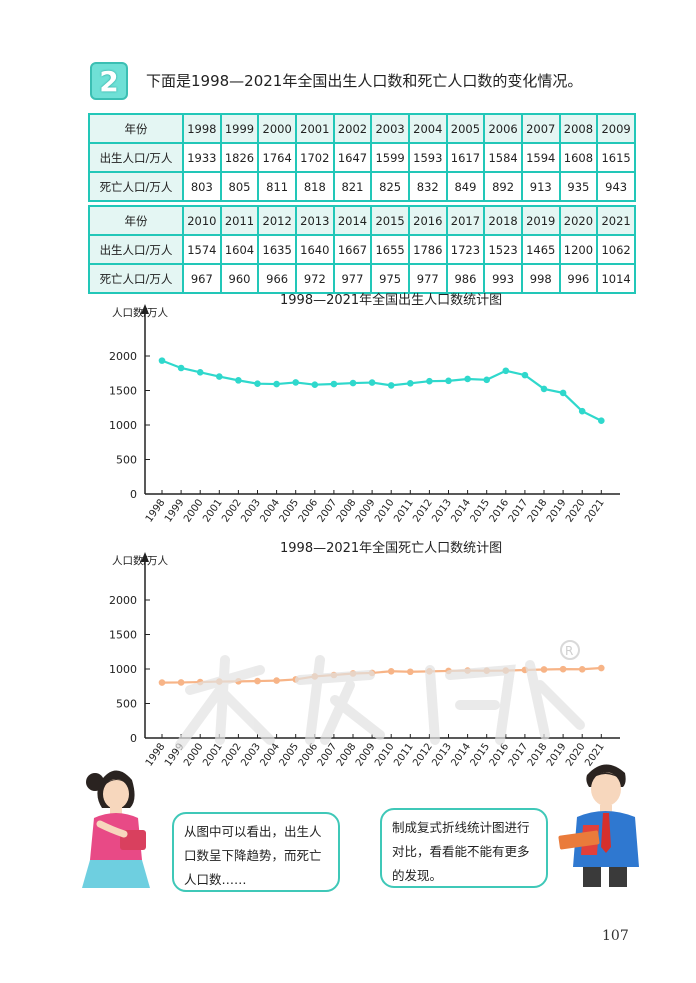 This screenshot has height=983, width=696. I want to click on death-header: 死亡人口/万人, so click(136, 278).